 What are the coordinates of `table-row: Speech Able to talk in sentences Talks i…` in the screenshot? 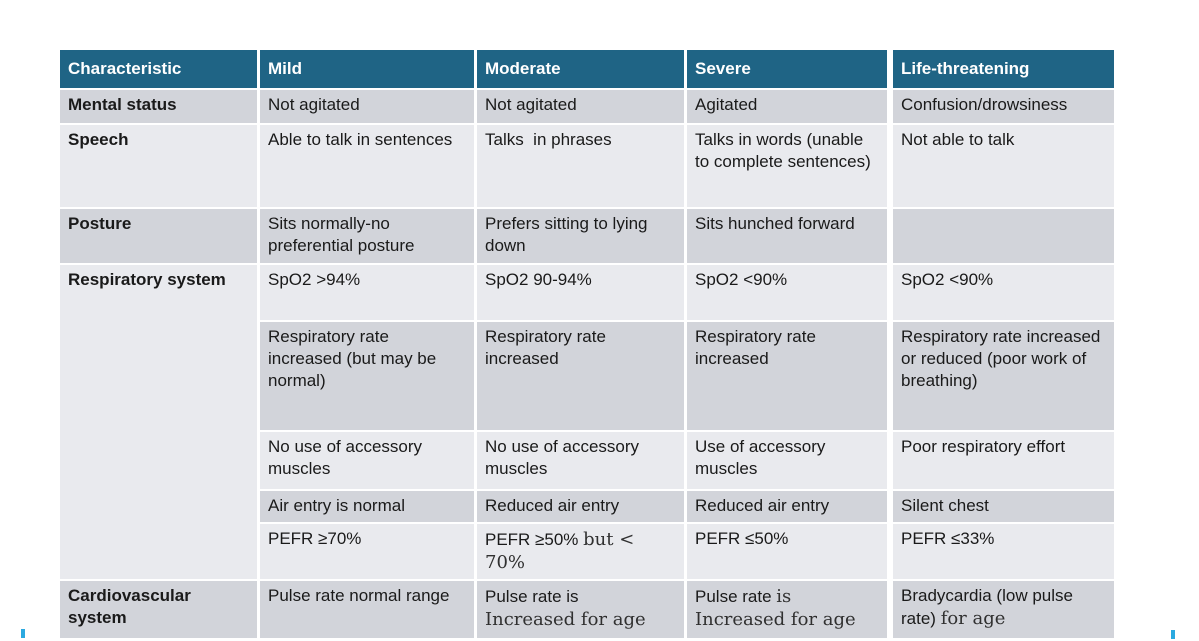 It's located at (587, 166).